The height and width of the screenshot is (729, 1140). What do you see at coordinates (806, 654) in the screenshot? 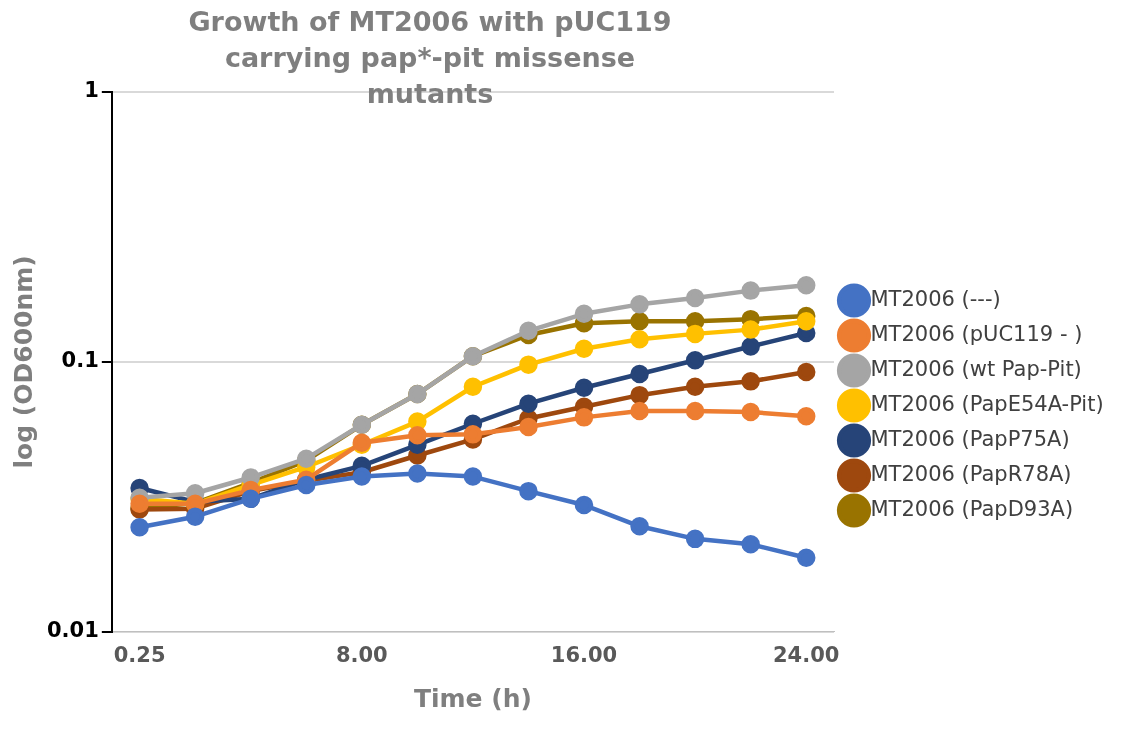
I see `x-tick-label: 24.00` at bounding box center [806, 654].